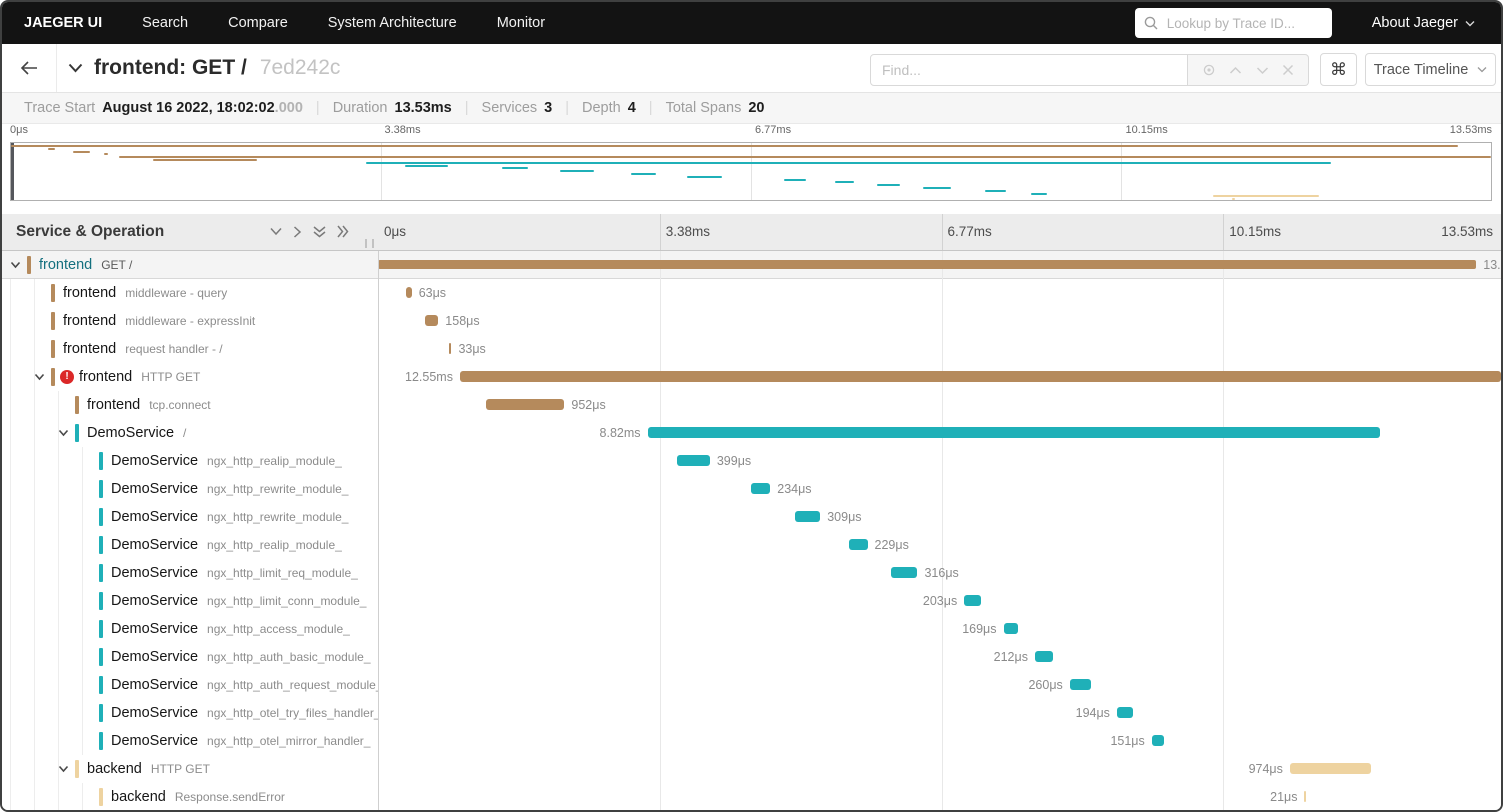  I want to click on span-row-left: DemoService ngx_http_limit_req_module_, so click(190, 573).